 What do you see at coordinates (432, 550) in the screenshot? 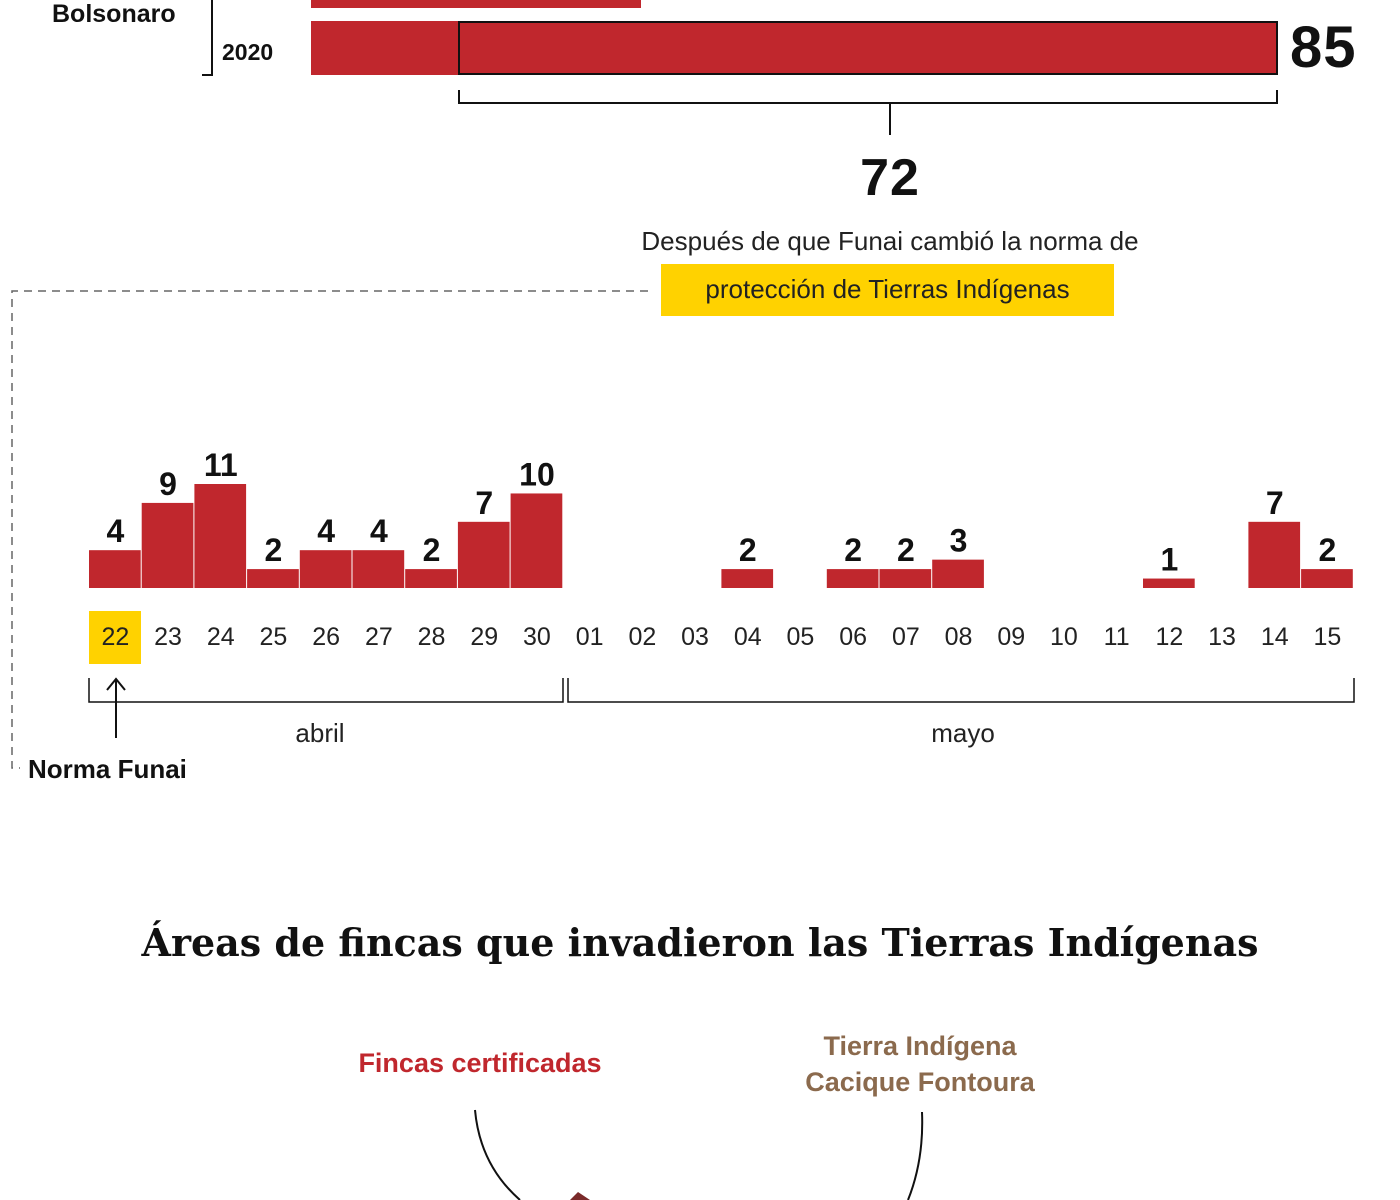
I see `bar-value-28: 2` at bounding box center [432, 550].